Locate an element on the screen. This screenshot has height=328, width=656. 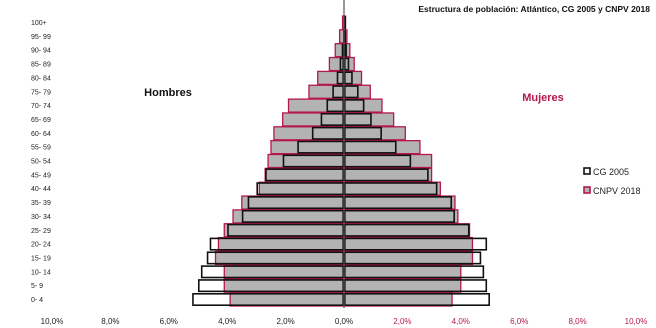
age-group-label: 80- 84 is located at coordinates (41, 78).